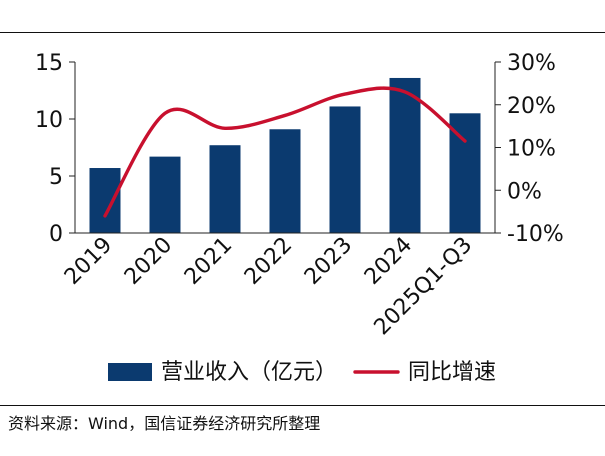 This screenshot has width=605, height=456. I want to click on right-axis-tick-label: -10%, so click(535, 234).